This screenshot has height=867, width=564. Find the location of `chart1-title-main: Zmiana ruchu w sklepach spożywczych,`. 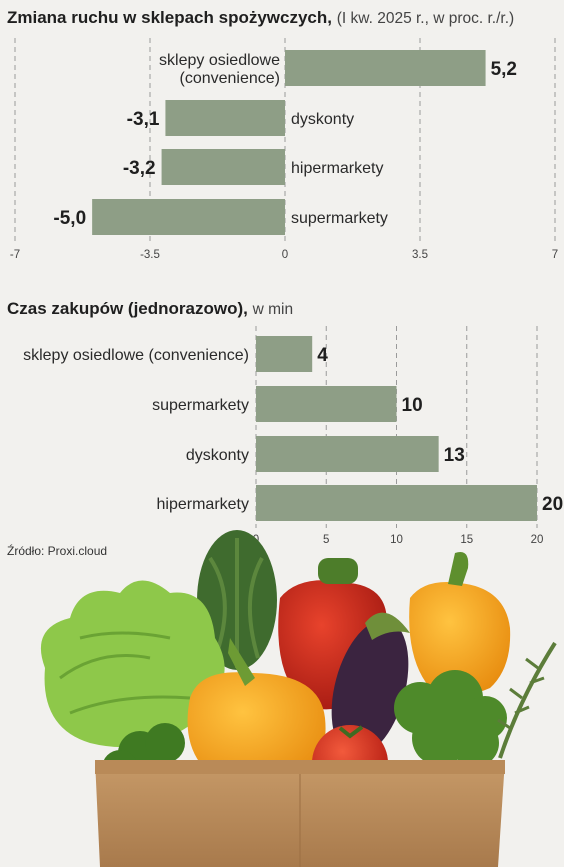

chart1-title-main: Zmiana ruchu w sklepach spożywczych, is located at coordinates (169, 17).